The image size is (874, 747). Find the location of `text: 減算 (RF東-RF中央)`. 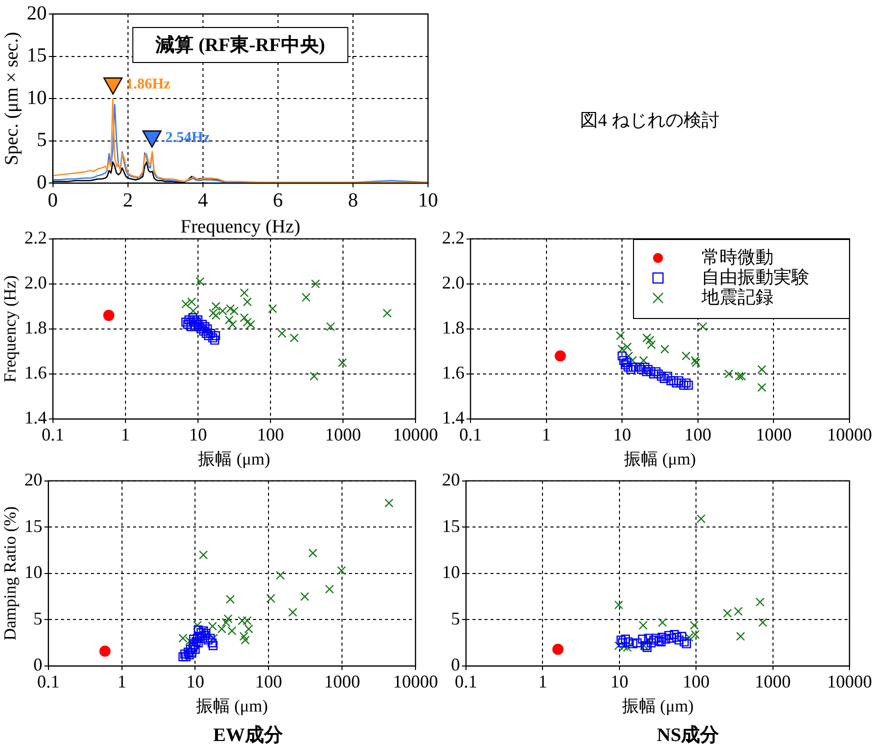

text: 減算 (RF東-RF中央) is located at coordinates (240, 45).